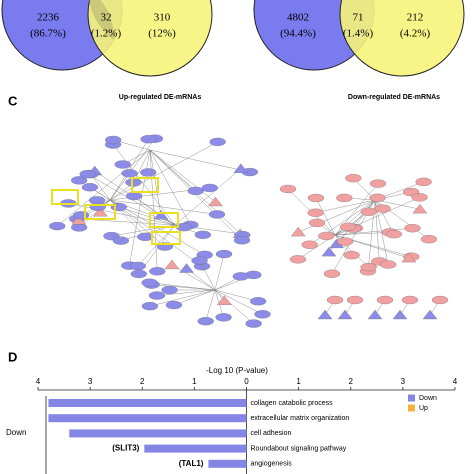 This screenshot has width=474, height=474. Describe the element at coordinates (298, 18) in the screenshot. I see `venn-count: 4802` at that location.